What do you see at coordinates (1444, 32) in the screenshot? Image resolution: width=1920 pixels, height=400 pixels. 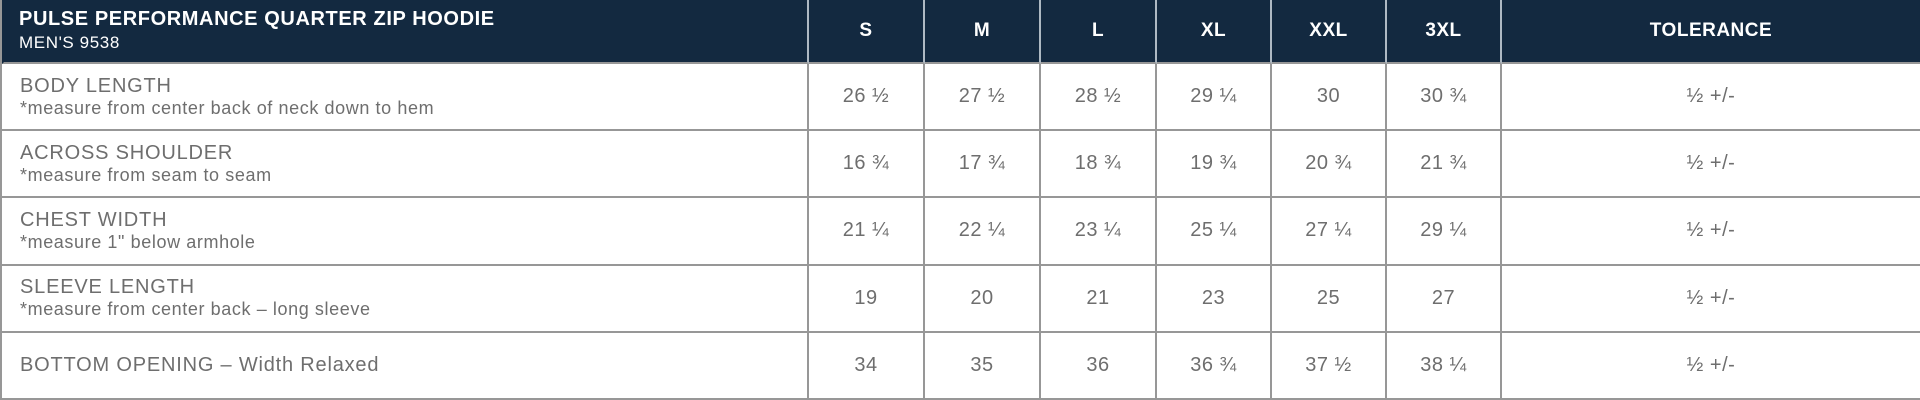 I see `column-header-3xl: 3XL` at bounding box center [1444, 32].